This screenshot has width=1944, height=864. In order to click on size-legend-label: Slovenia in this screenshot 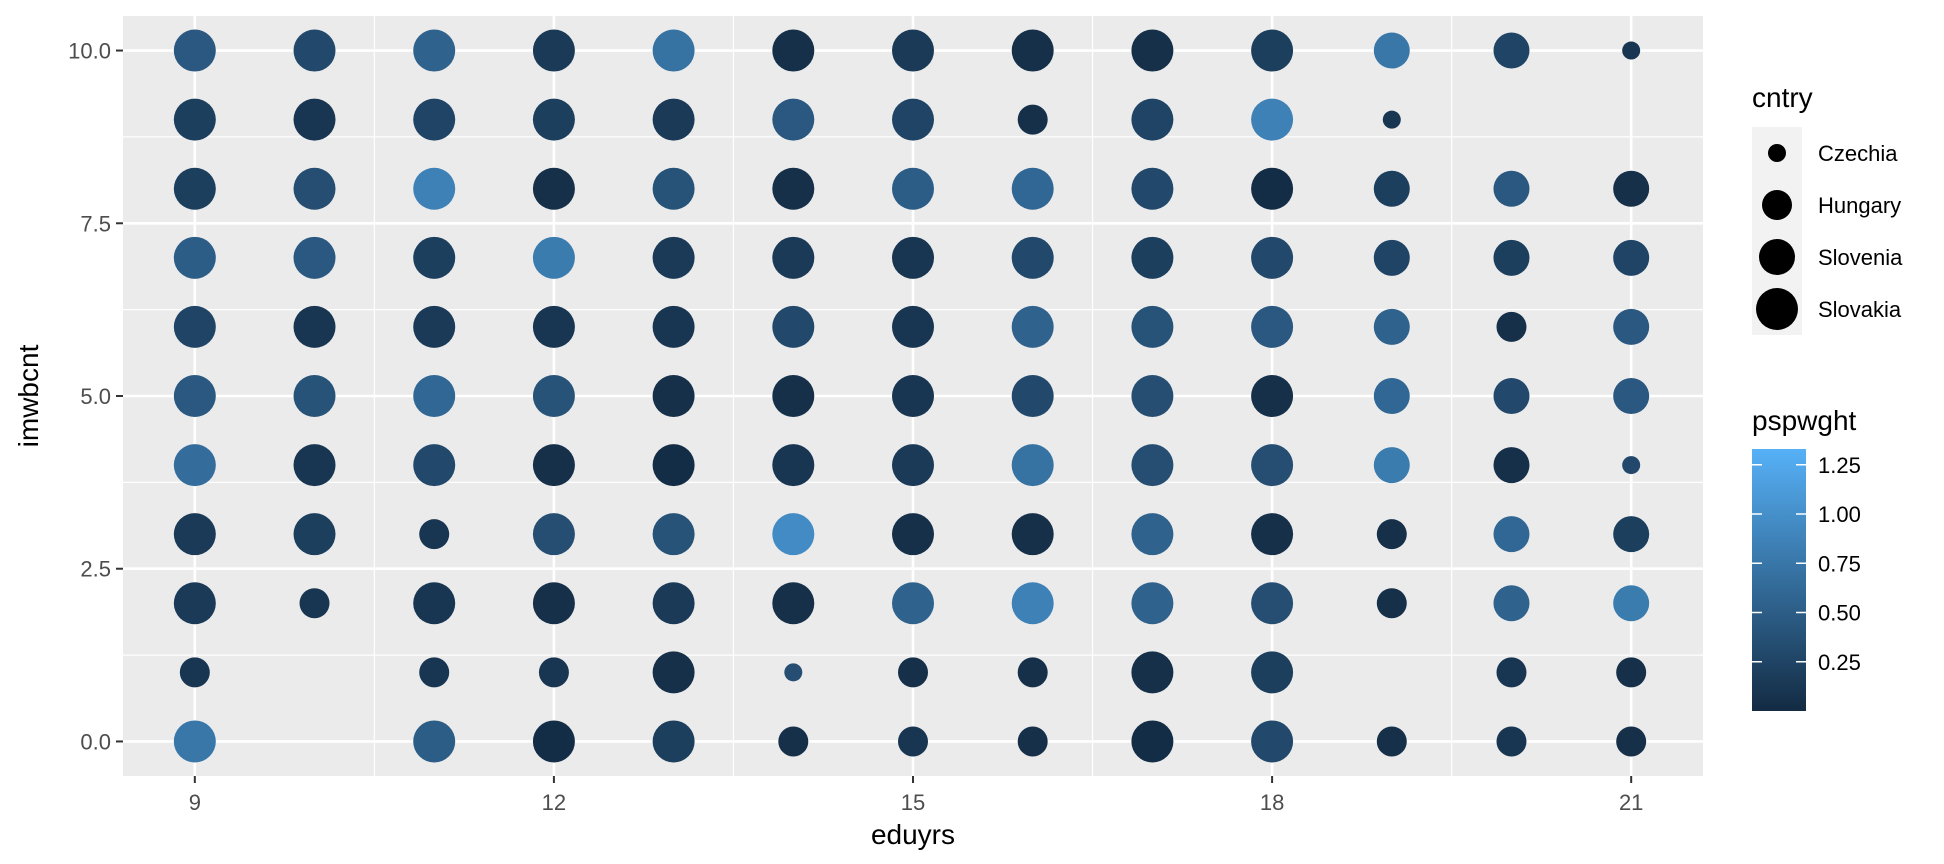, I will do `click(1860, 257)`.